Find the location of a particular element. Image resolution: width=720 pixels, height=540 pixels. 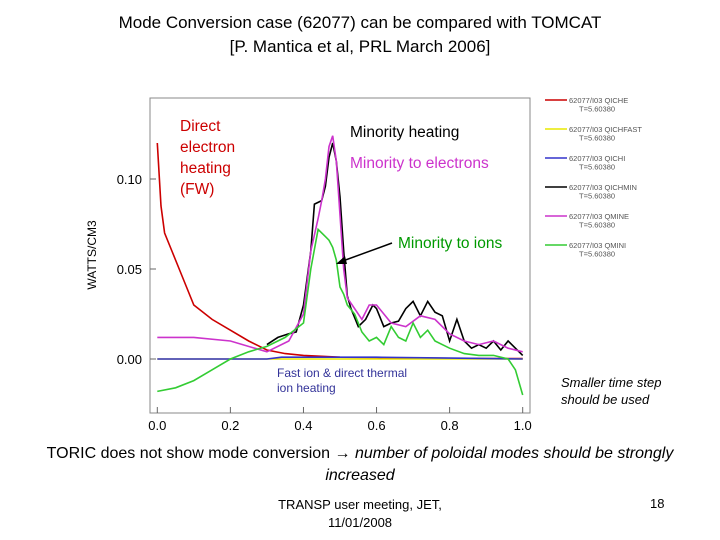

annotation-direct-electron: Direct electron heating (FW) is located at coordinates (208, 158).